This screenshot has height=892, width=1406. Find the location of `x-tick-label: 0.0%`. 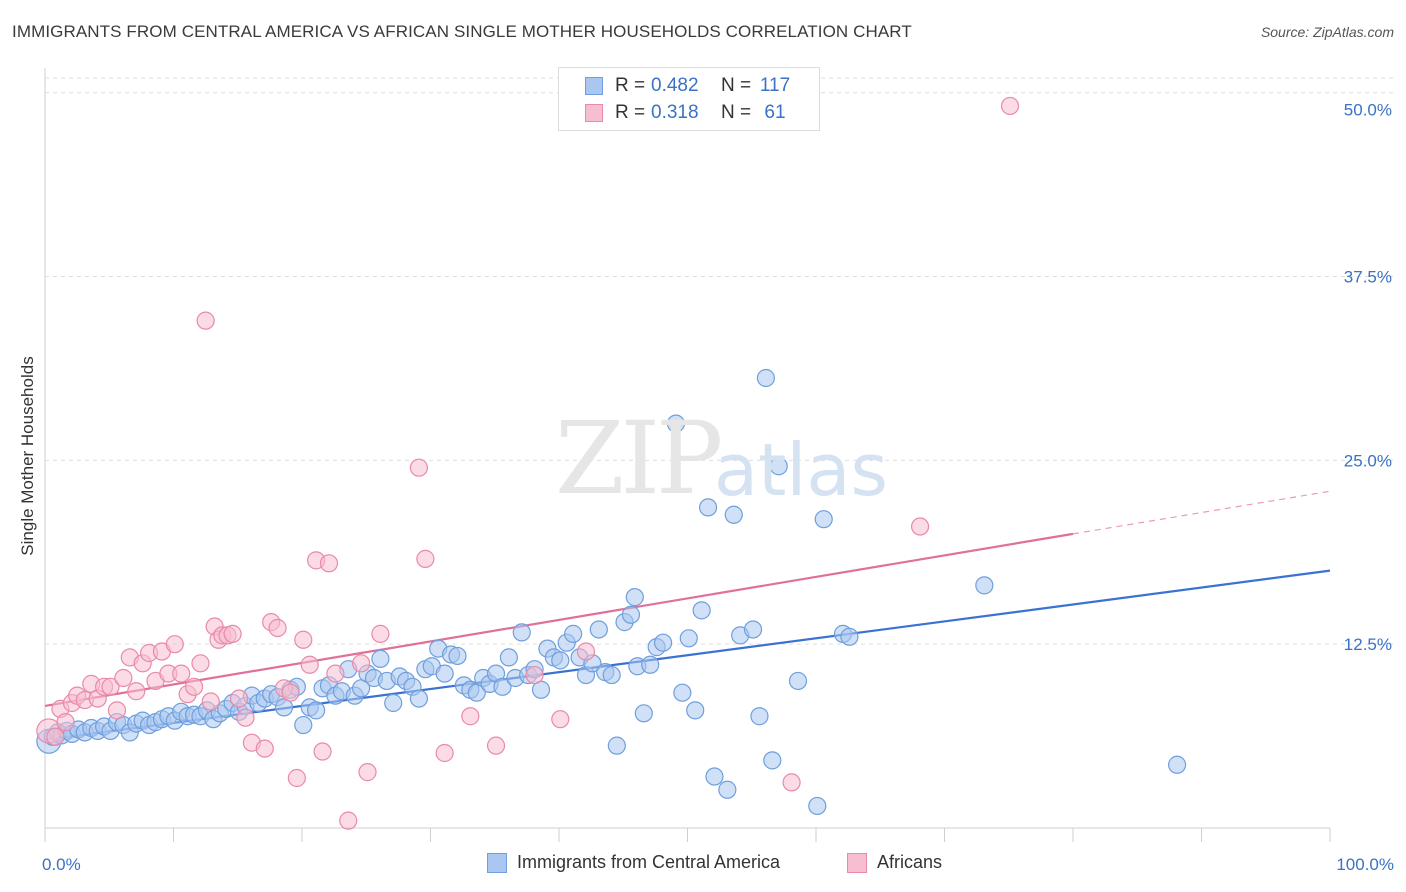

x-tick-label: 0.0% is located at coordinates (61, 864).